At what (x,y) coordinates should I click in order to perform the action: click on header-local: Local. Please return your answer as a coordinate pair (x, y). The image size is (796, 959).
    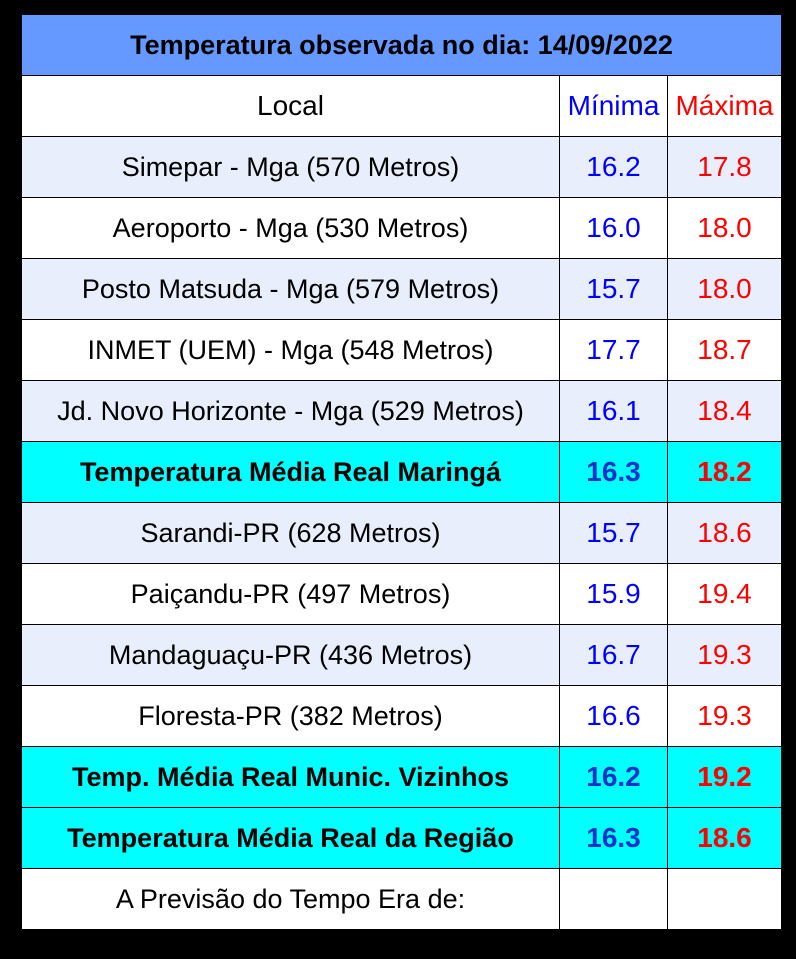
    Looking at the image, I should click on (290, 106).